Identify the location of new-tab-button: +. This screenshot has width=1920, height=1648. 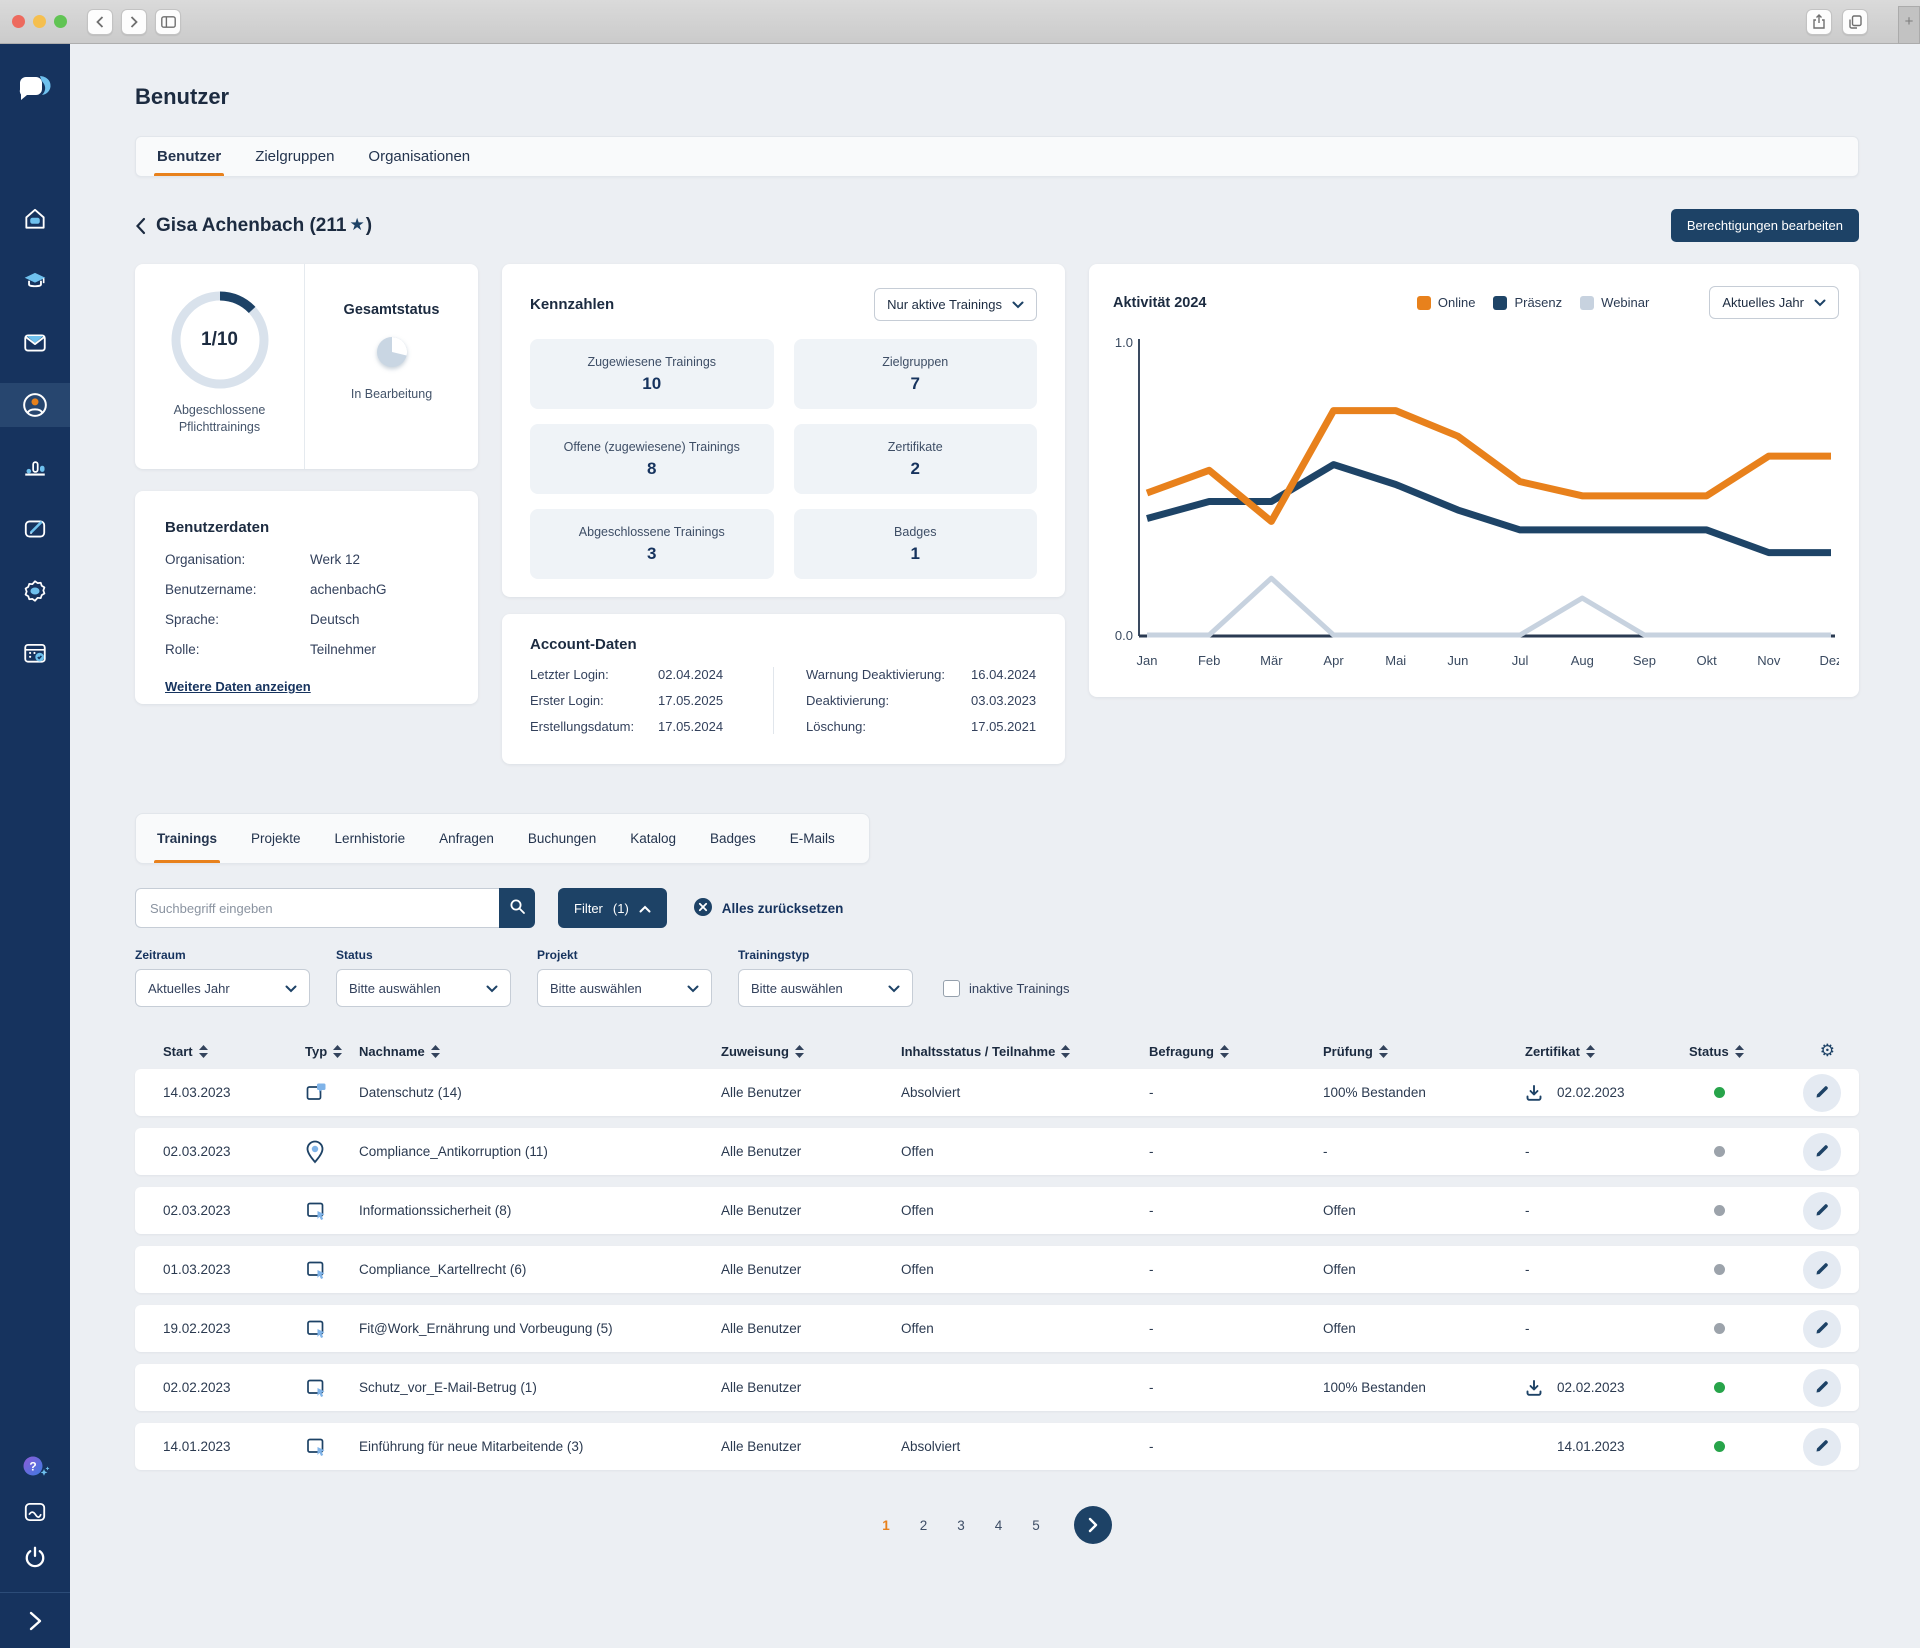
(1909, 25).